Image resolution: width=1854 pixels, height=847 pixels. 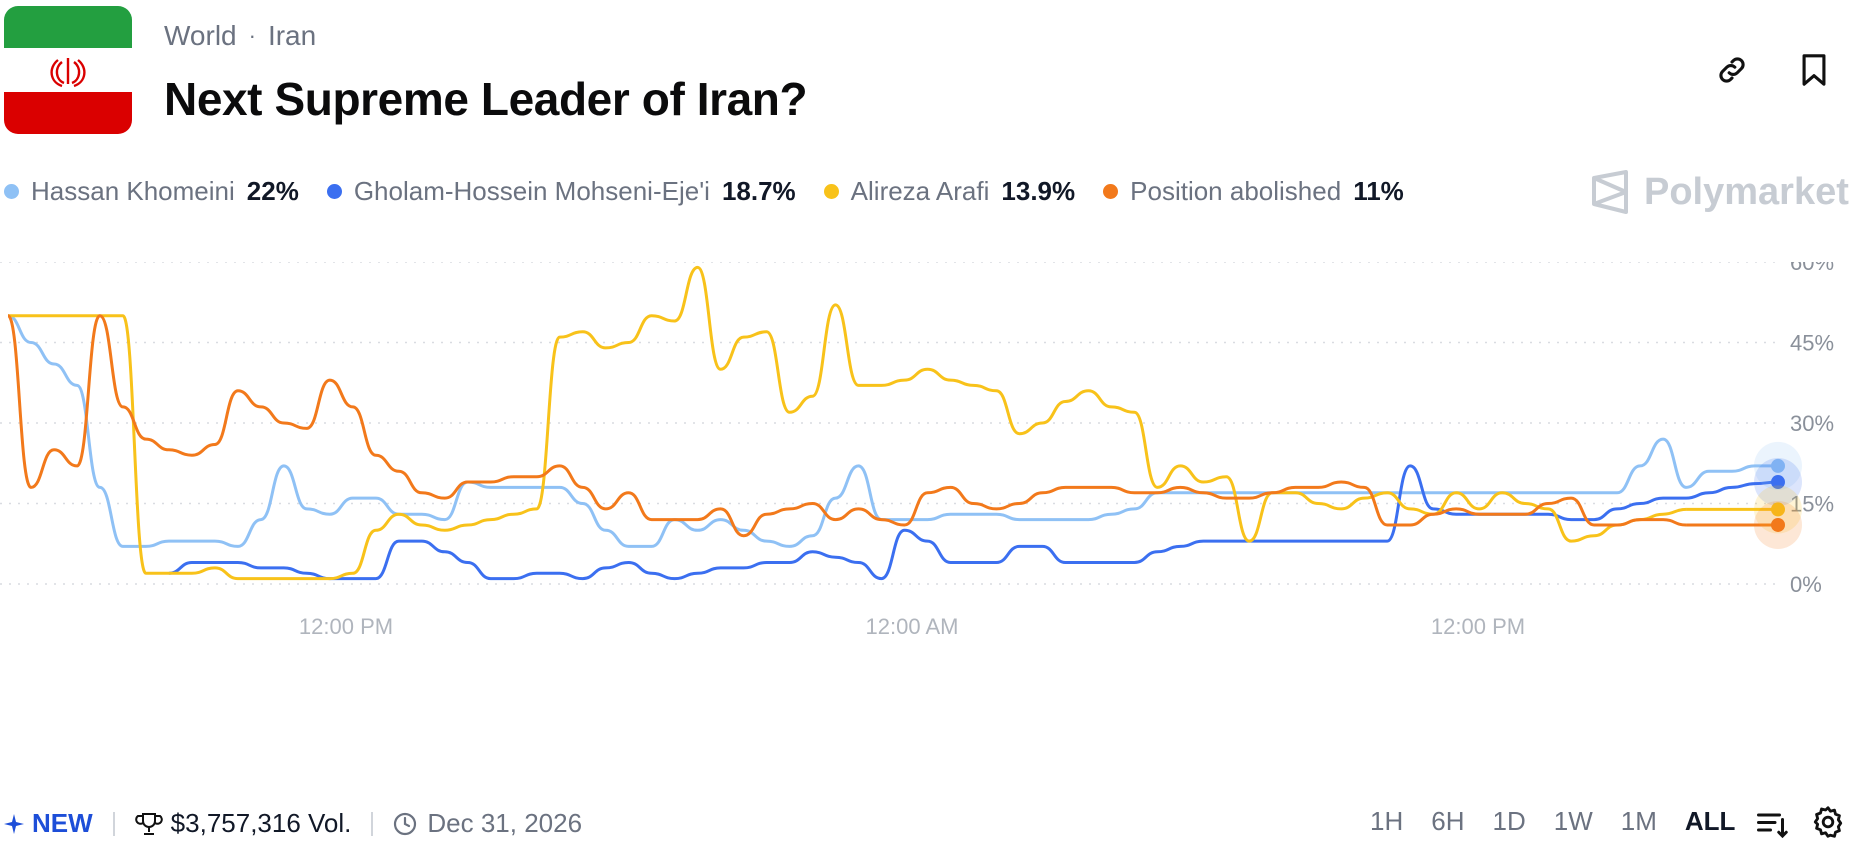 What do you see at coordinates (486, 99) in the screenshot?
I see `page-title: Next Supreme Leader of Iran?` at bounding box center [486, 99].